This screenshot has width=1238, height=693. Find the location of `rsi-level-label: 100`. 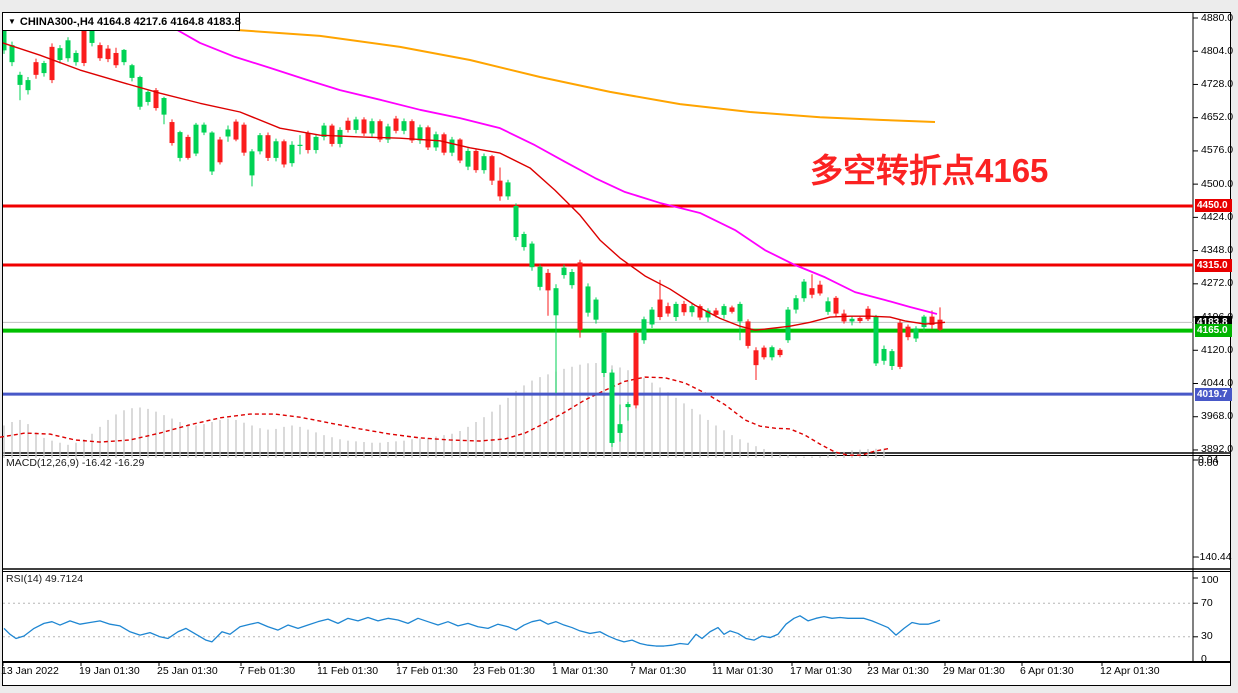

rsi-level-label: 100 is located at coordinates (1210, 580).